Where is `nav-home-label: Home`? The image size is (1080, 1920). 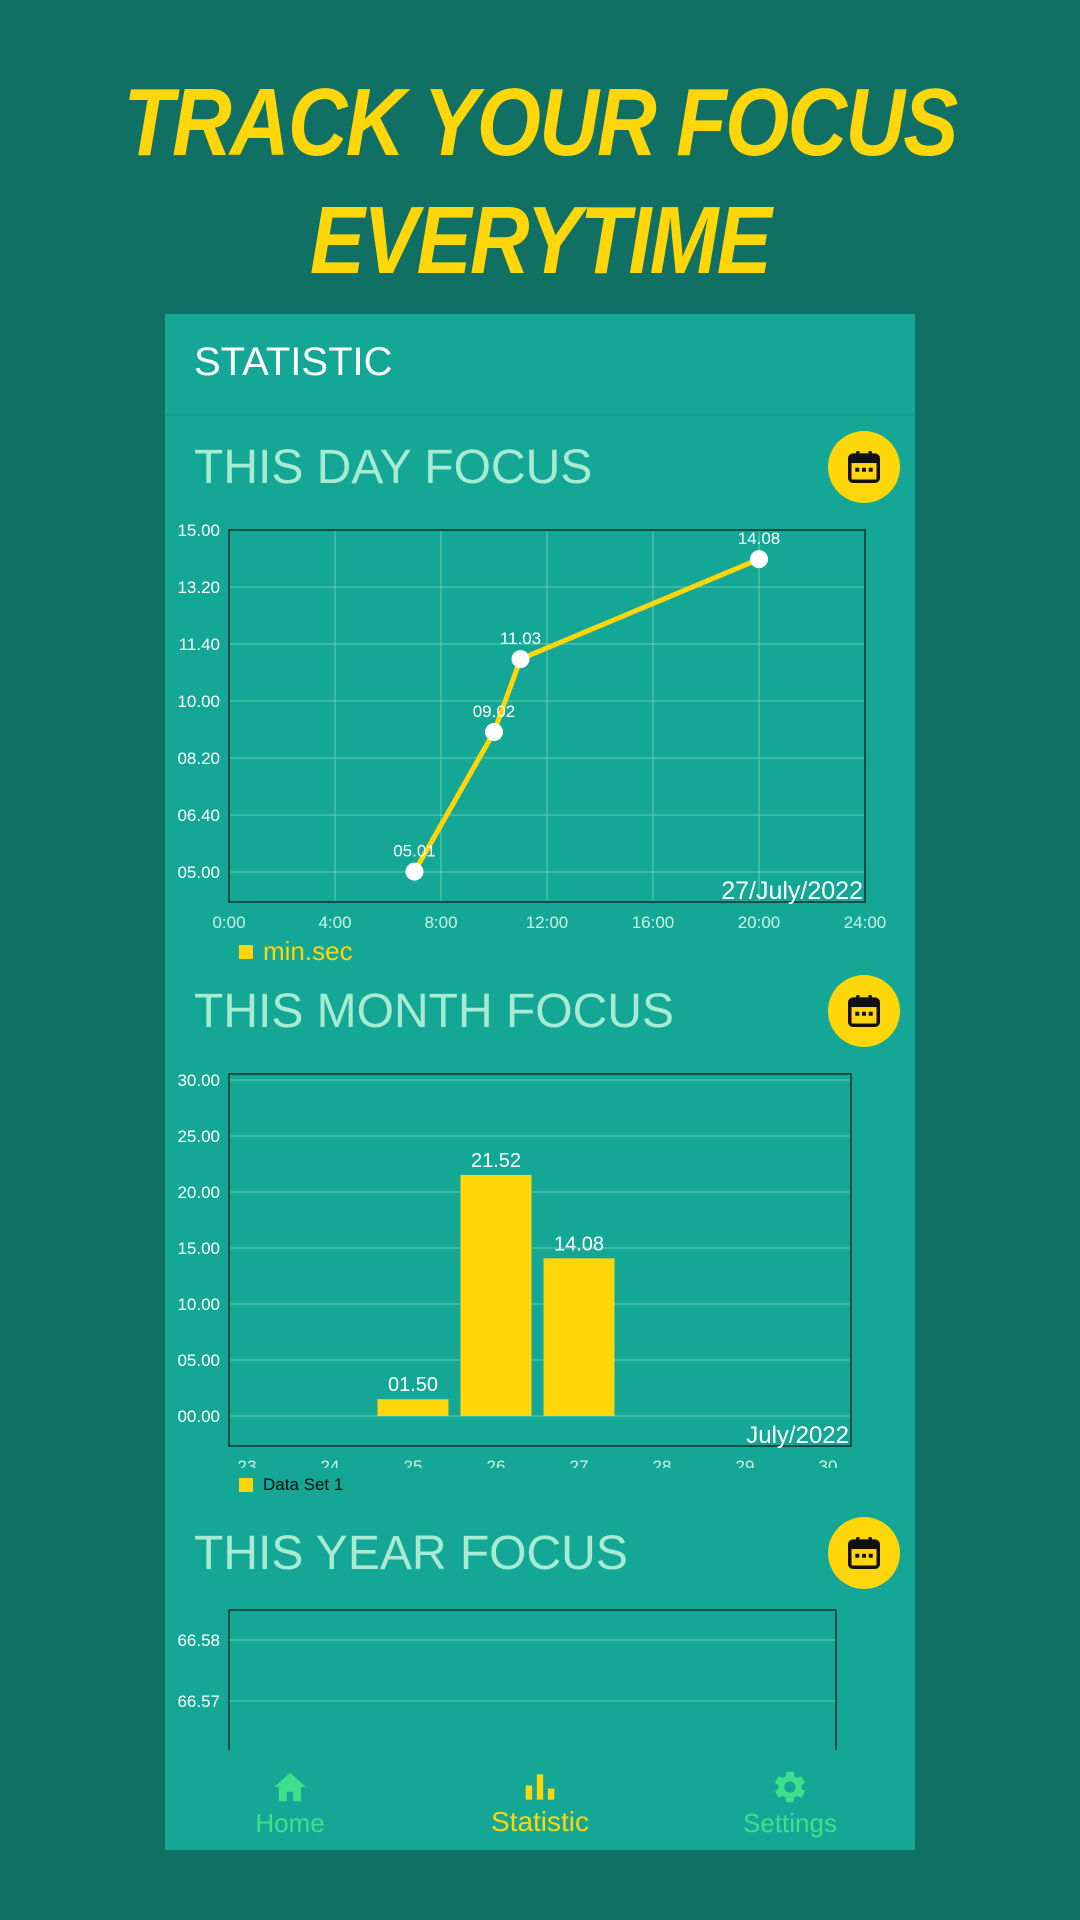 nav-home-label: Home is located at coordinates (290, 1823).